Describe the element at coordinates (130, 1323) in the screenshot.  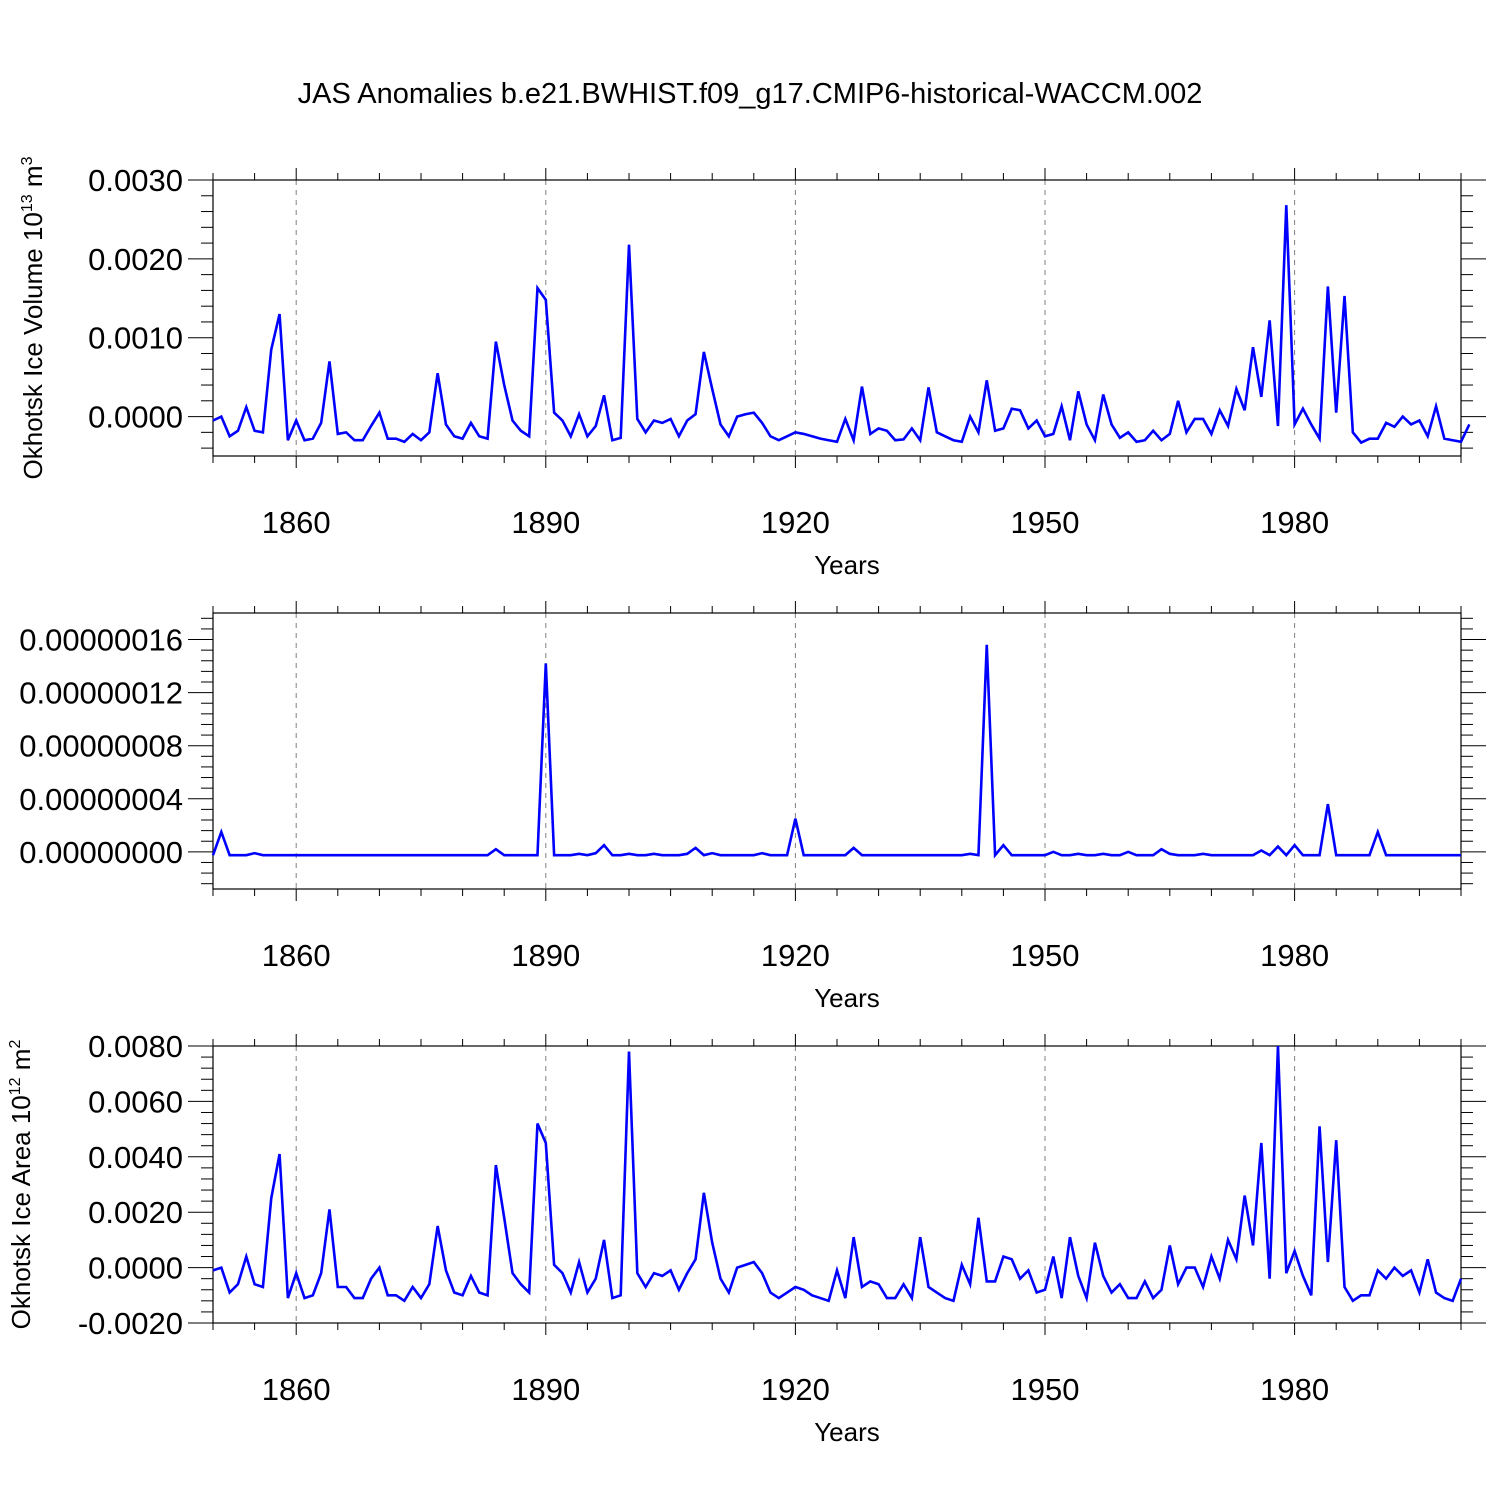
I see `y-tick-label: -0.0020` at that location.